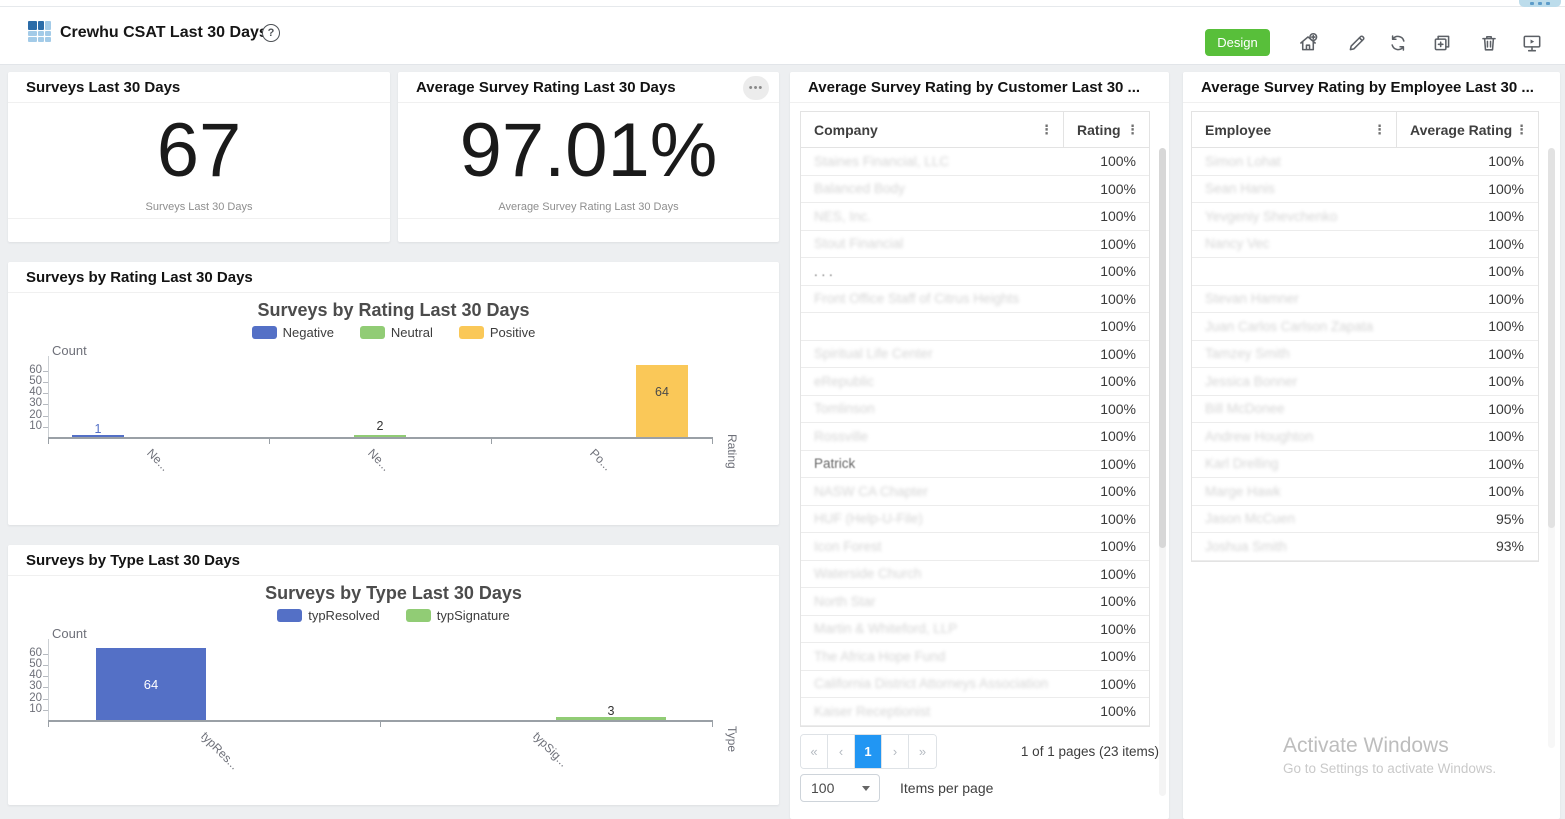 The width and height of the screenshot is (1565, 819). I want to click on dashboard-logo-icon, so click(39, 31).